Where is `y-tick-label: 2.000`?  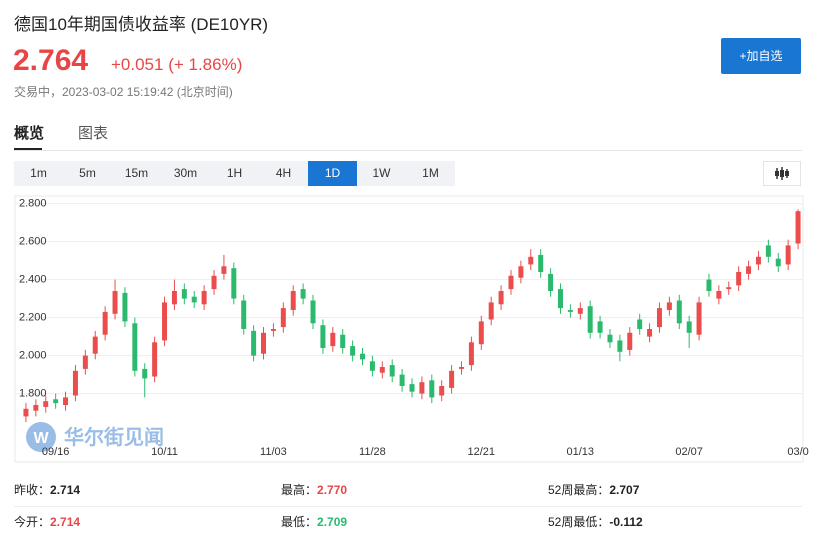
y-tick-label: 2.000 is located at coordinates (33, 356).